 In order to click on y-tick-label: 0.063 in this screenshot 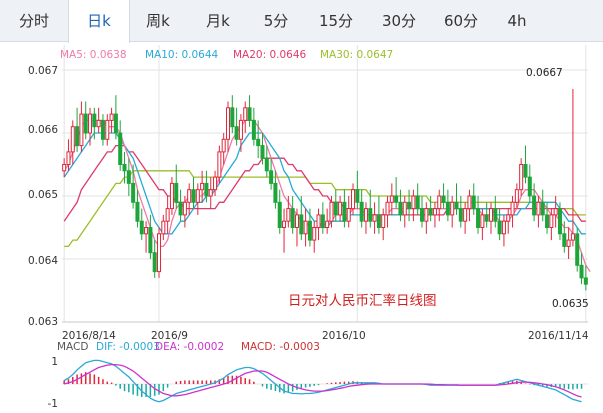, I will do `click(43, 322)`.